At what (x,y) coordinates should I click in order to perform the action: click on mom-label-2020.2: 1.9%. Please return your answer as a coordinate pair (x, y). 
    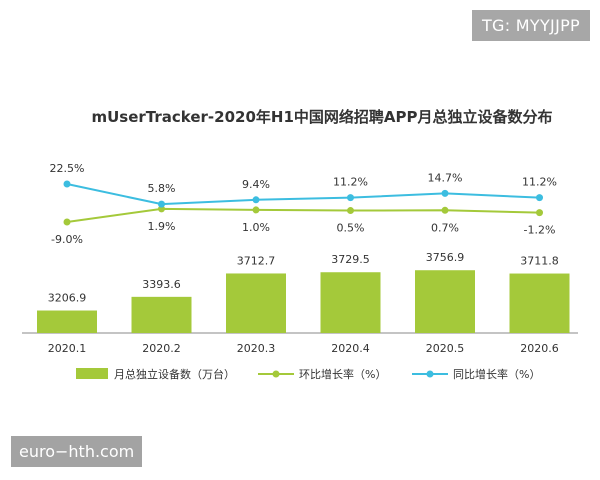
    Looking at the image, I should click on (162, 226).